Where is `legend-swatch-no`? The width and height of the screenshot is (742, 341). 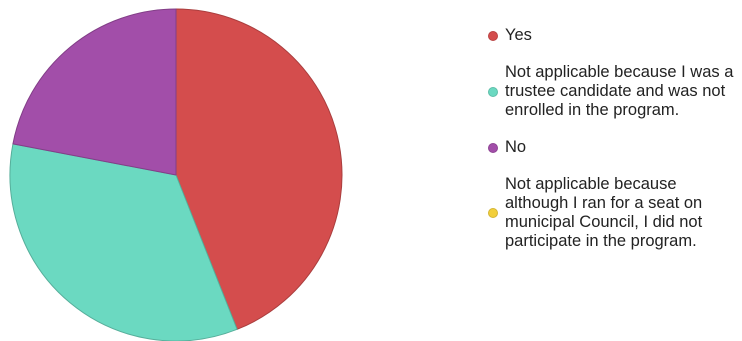
legend-swatch-no is located at coordinates (493, 147).